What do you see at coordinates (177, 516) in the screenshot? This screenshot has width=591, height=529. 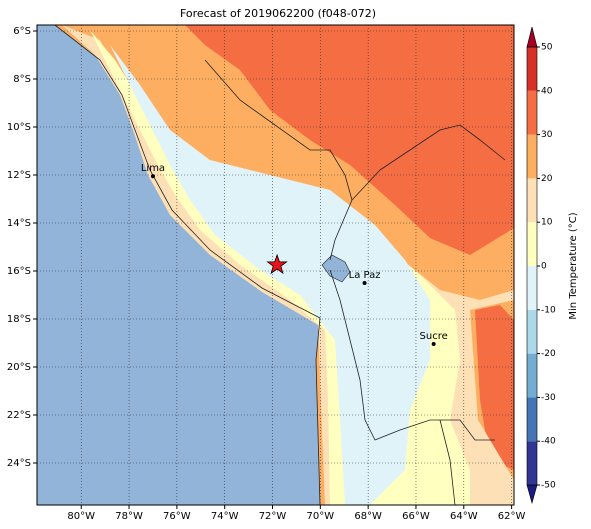 I see `x-tick-label: 76°W` at bounding box center [177, 516].